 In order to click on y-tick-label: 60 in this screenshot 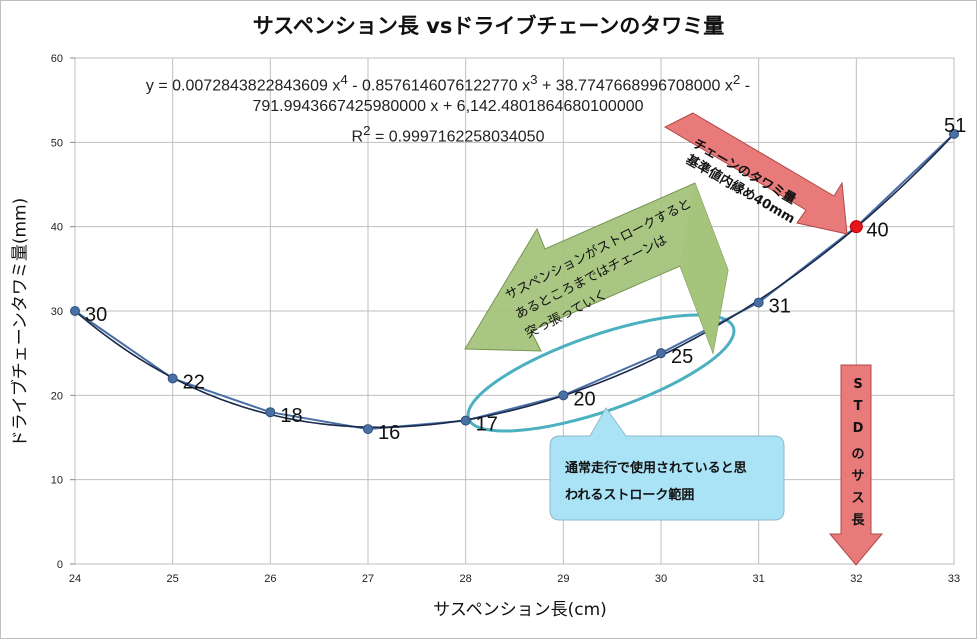, I will do `click(57, 59)`.